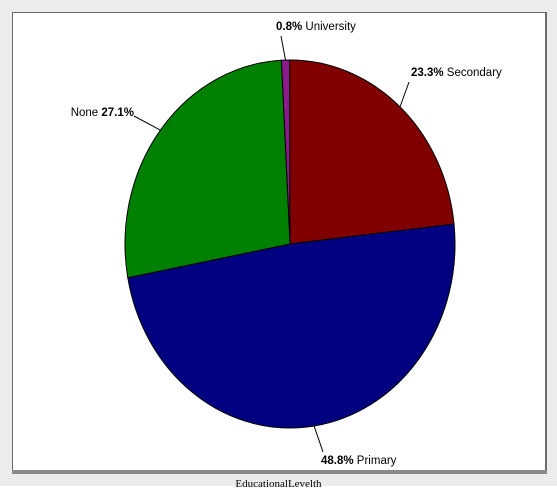 This screenshot has height=490, width=557. I want to click on leader-line-university, so click(283, 48).